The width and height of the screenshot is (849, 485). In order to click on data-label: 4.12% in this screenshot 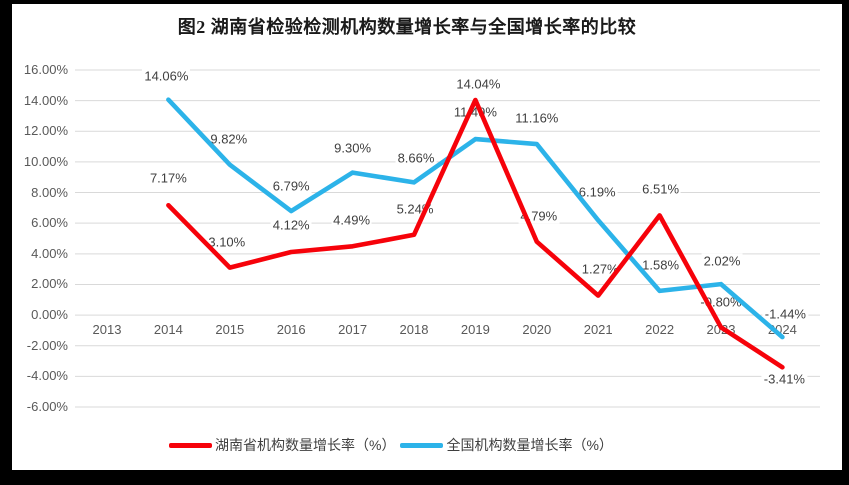, I will do `click(291, 225)`.